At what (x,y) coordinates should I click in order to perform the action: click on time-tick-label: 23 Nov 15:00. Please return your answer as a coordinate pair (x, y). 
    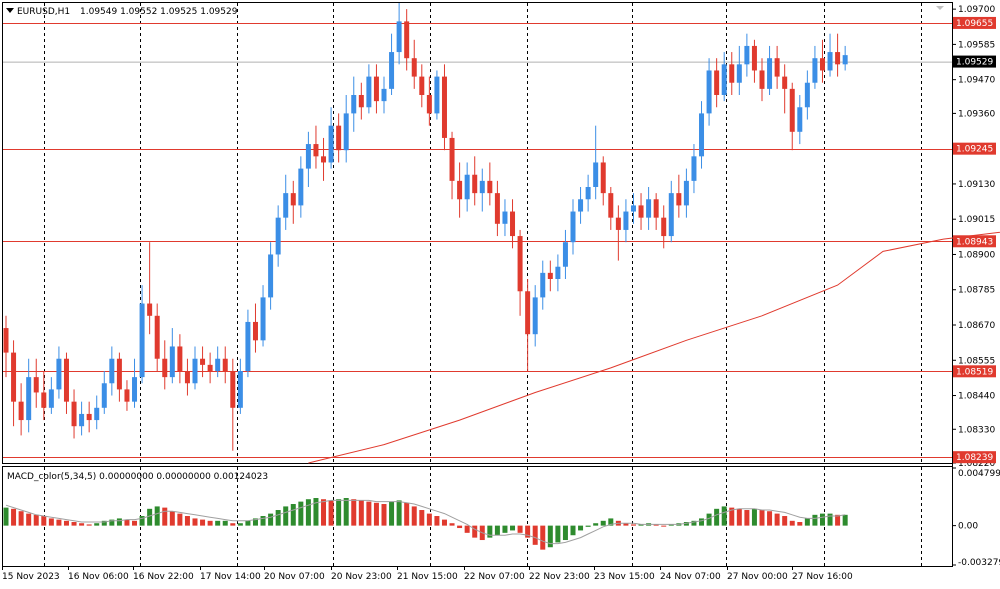
    Looking at the image, I should click on (624, 577).